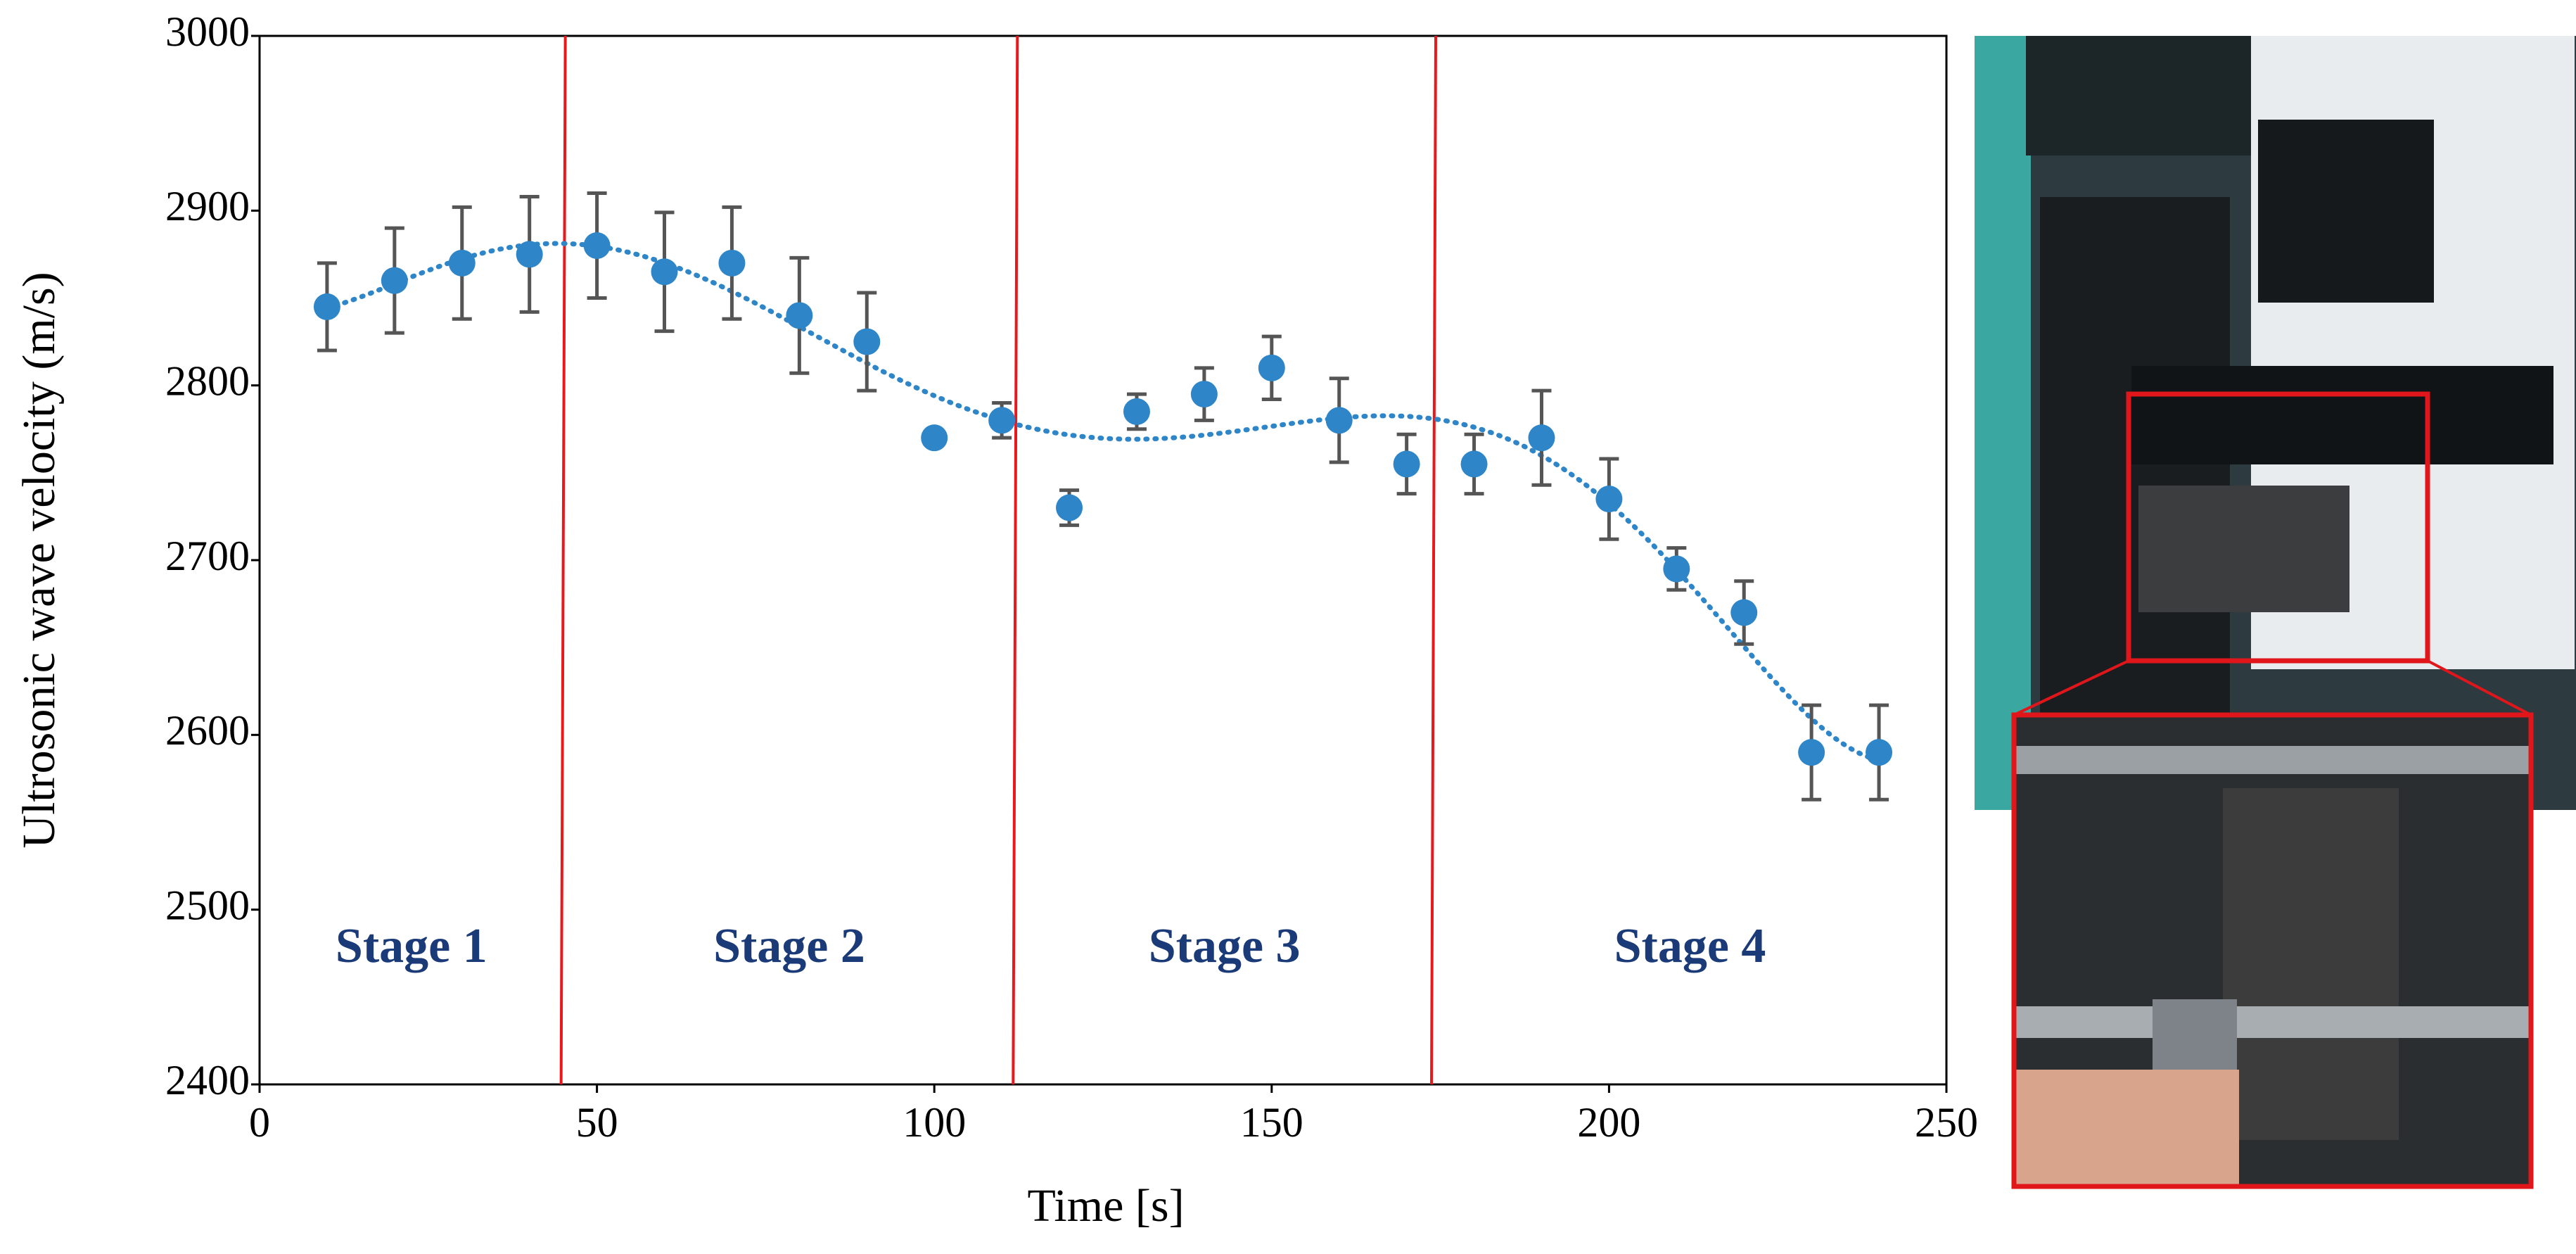 The height and width of the screenshot is (1254, 2576). What do you see at coordinates (2311, 964) in the screenshot?
I see `photo-specimen-close` at bounding box center [2311, 964].